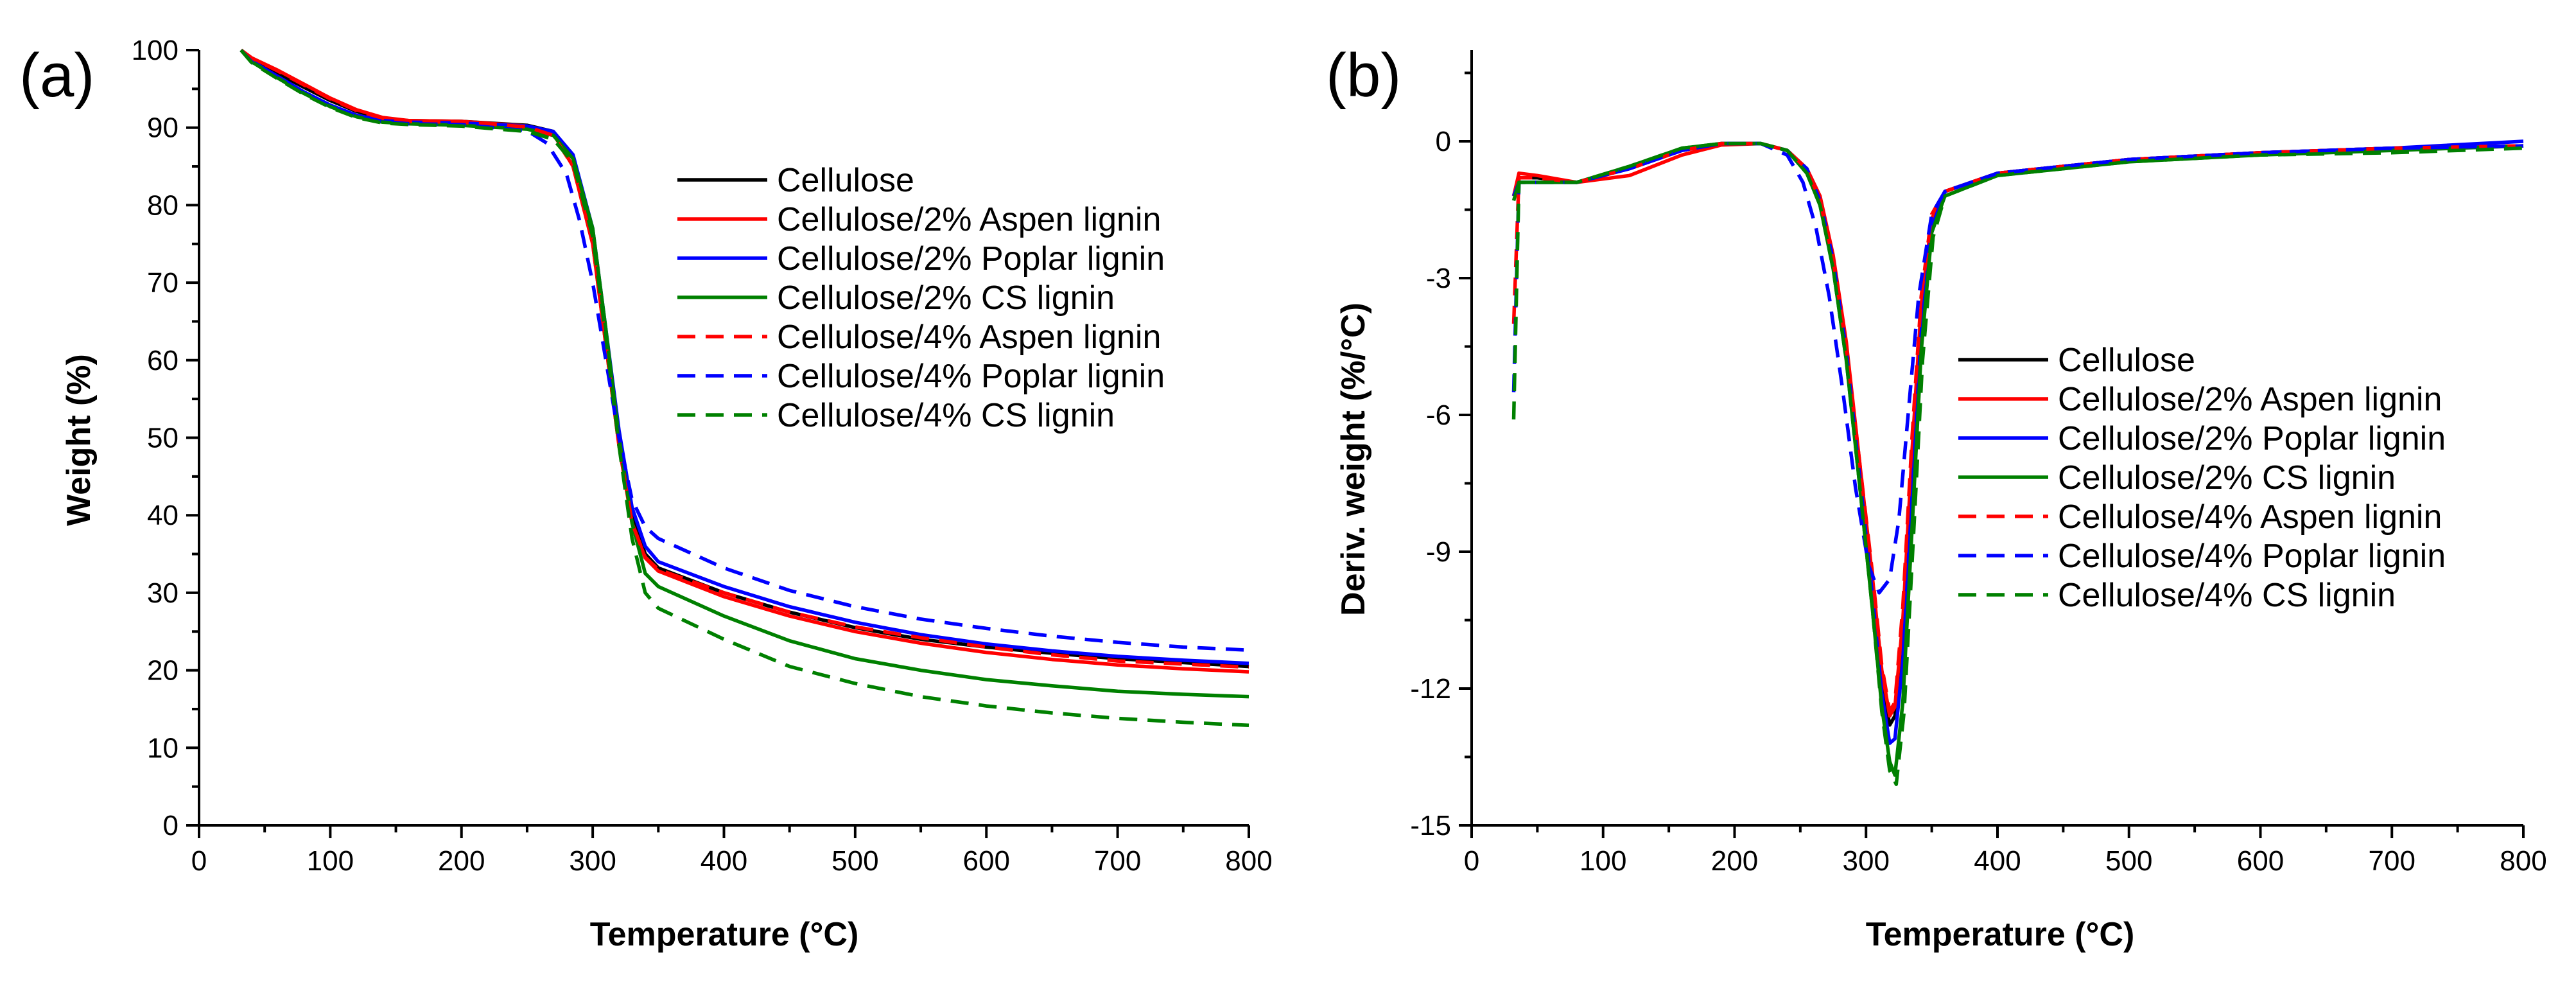  Describe the element at coordinates (1438, 415) in the screenshot. I see `y-tick-label: -6` at that location.